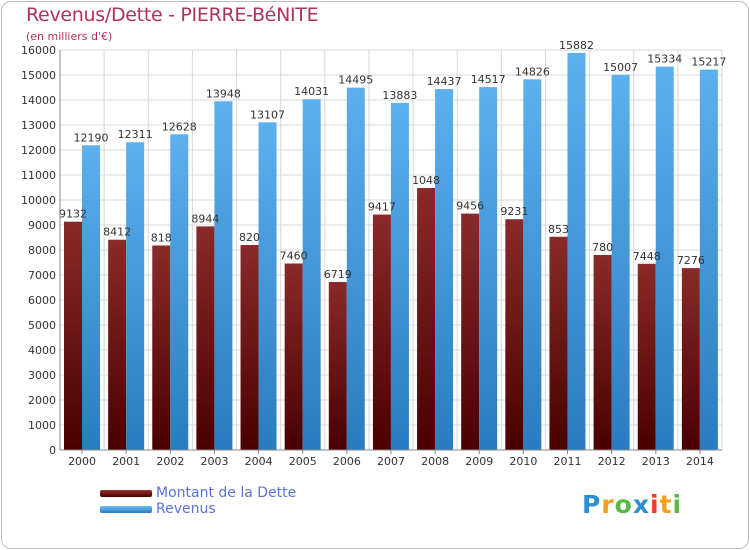 Image resolution: width=750 pixels, height=550 pixels. I want to click on x-tick-label: 2004, so click(259, 461).